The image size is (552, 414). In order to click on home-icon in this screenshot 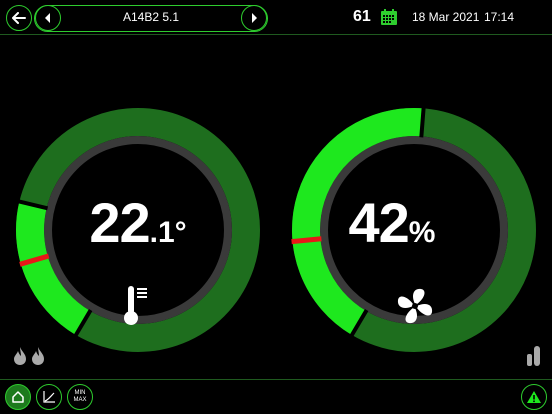, I will do `click(18, 397)`.